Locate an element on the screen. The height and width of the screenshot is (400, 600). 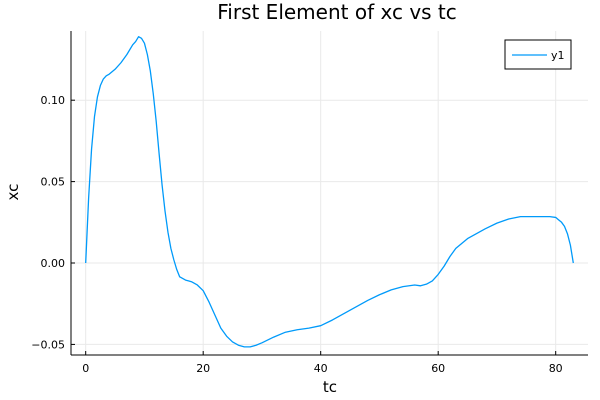
legend-label-y1: y1 is located at coordinates (558, 55).